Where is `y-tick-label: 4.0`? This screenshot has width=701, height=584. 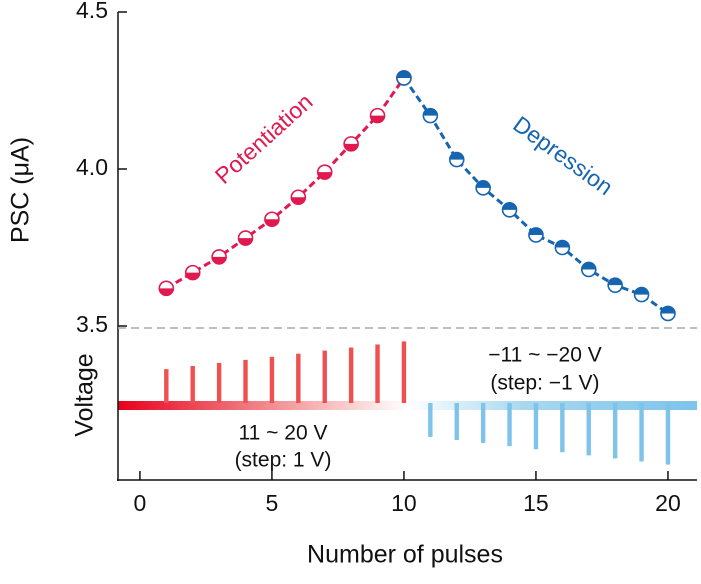
y-tick-label: 4.0 is located at coordinates (92, 167).